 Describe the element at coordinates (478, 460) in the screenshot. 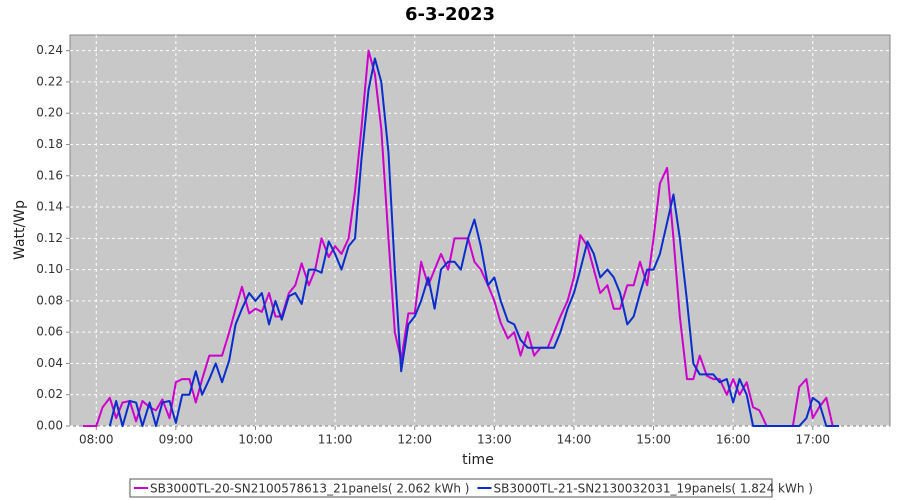

I see `x-axis-label: time` at that location.